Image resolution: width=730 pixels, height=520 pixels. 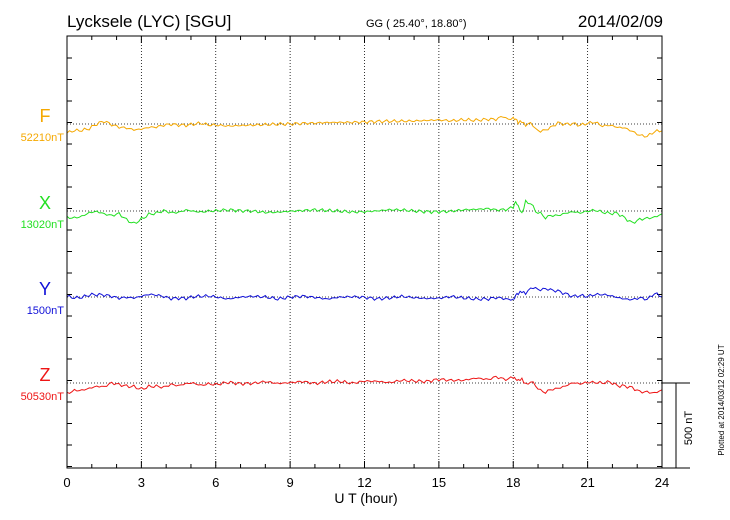 What do you see at coordinates (513, 482) in the screenshot?
I see `x-tick-label: 18` at bounding box center [513, 482].